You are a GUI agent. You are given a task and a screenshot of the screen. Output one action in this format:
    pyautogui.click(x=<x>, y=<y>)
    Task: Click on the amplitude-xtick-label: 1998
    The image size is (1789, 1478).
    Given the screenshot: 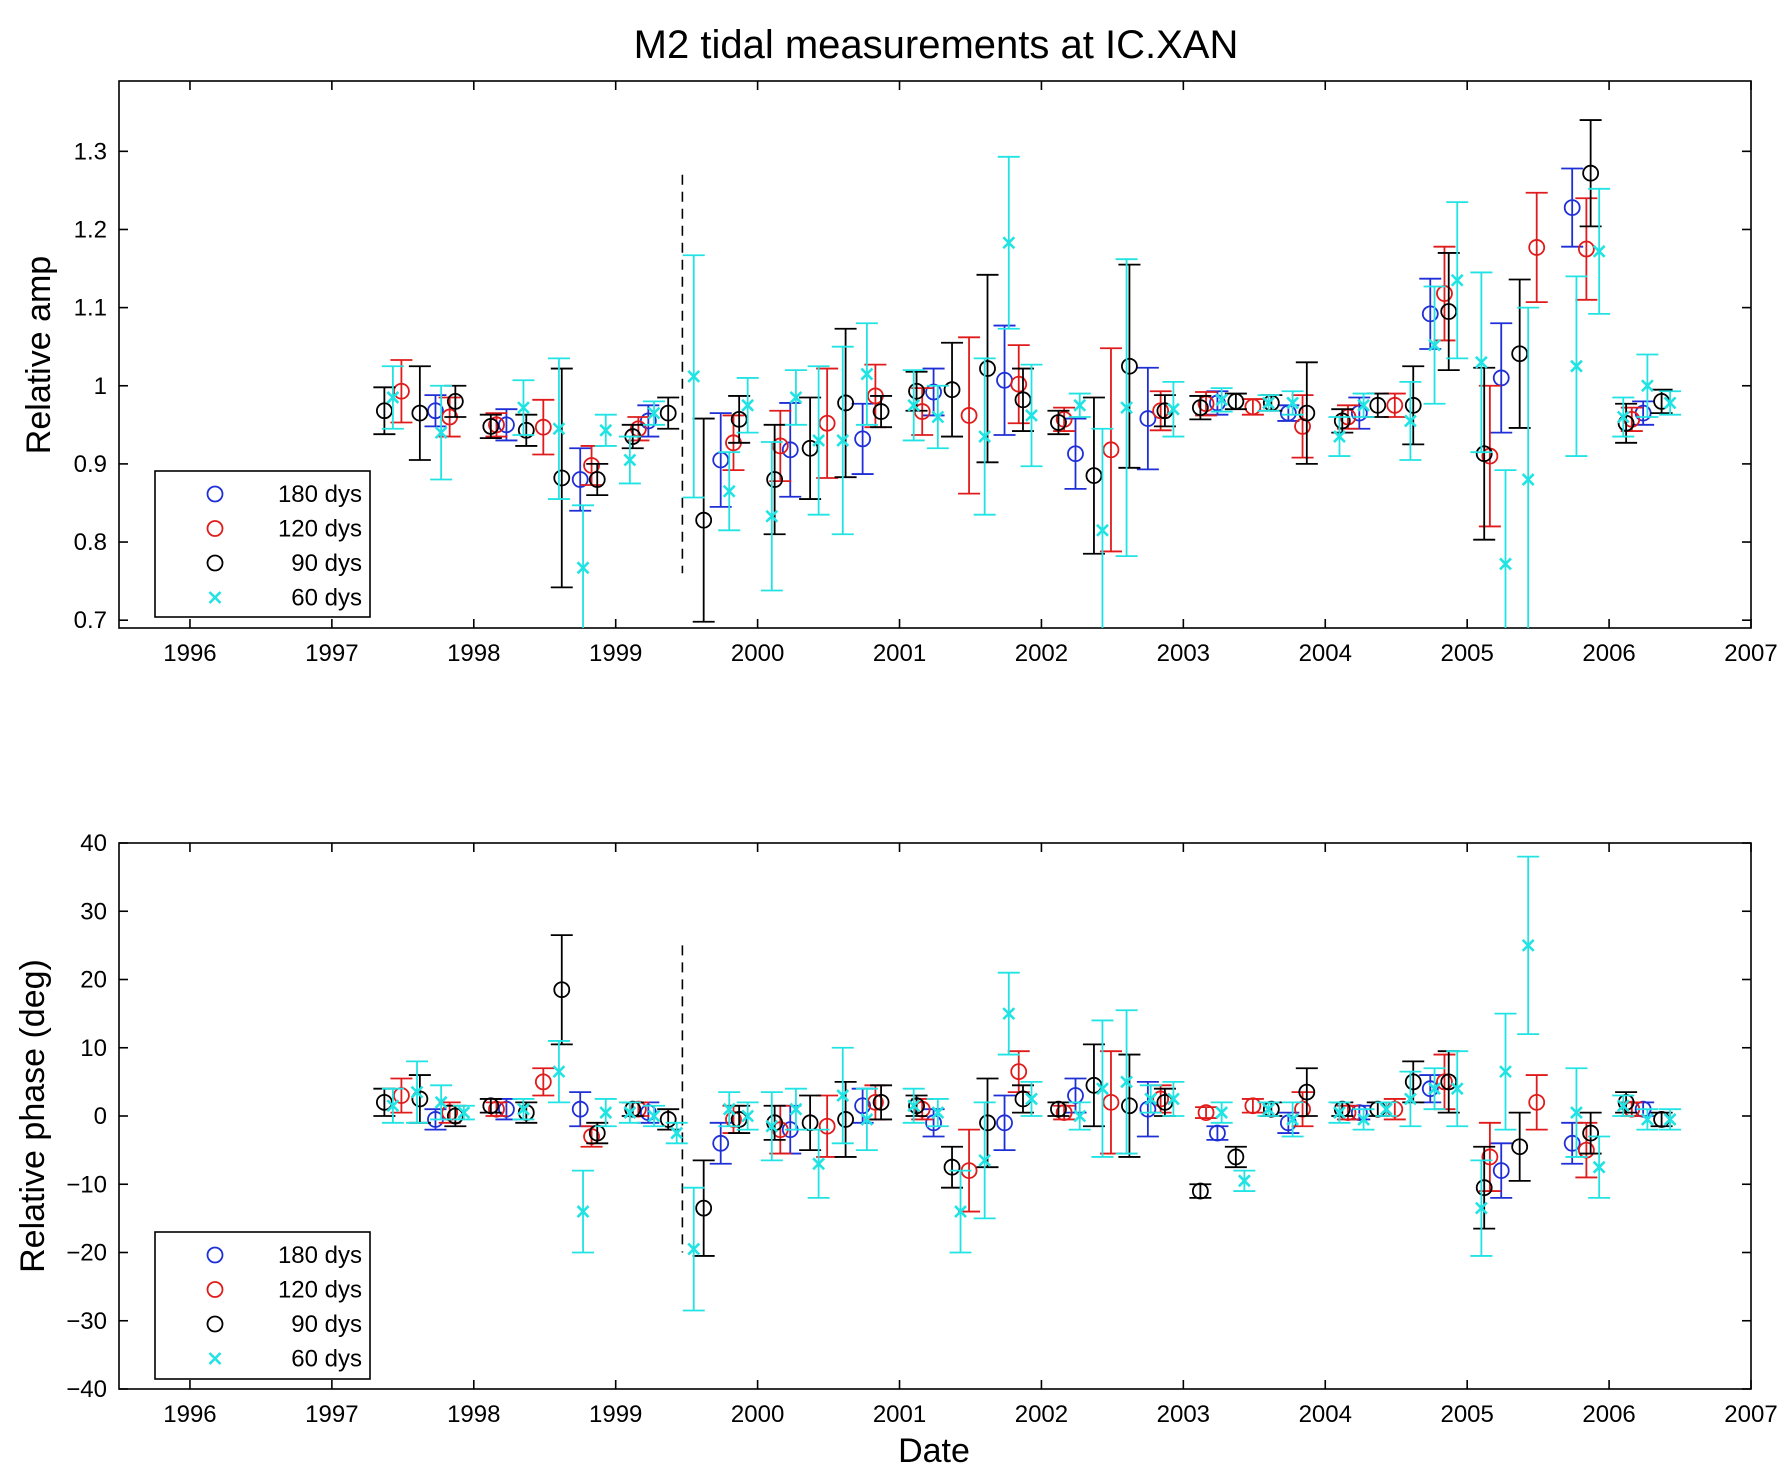 What is the action you would take?
    pyautogui.click(x=473, y=653)
    